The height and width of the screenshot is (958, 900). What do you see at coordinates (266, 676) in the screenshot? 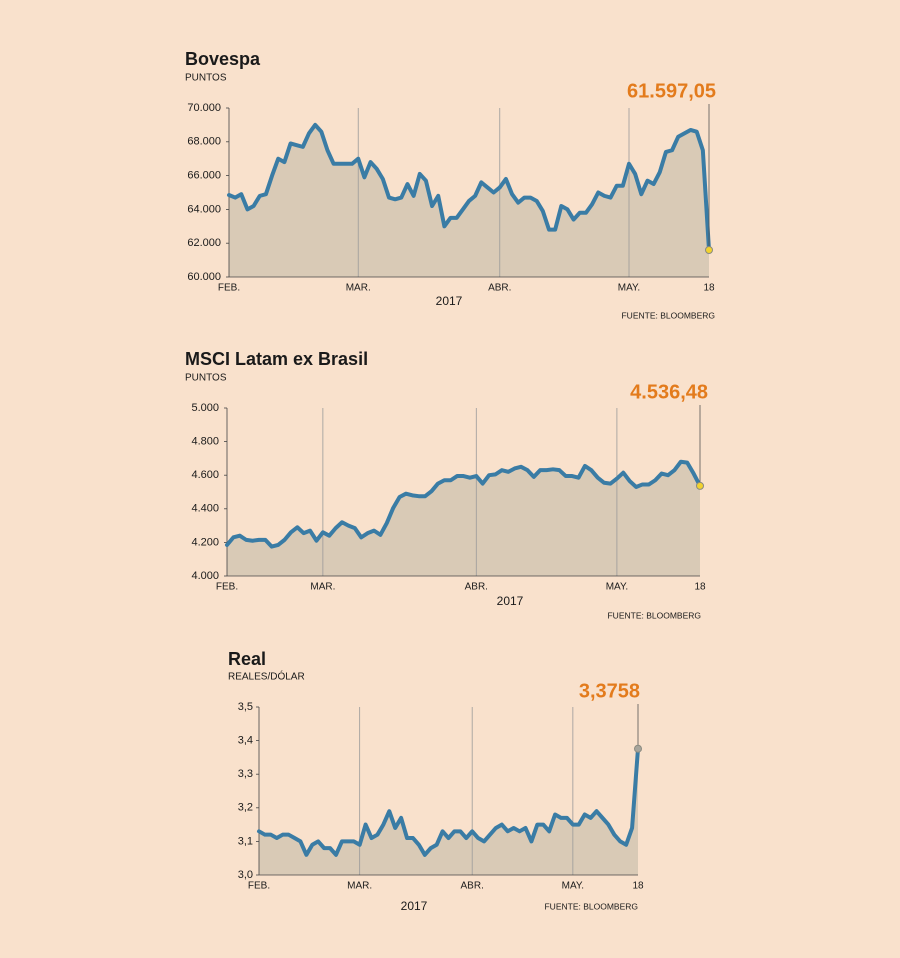
I see `chart-subtitle: REALES/DÓLAR` at bounding box center [266, 676].